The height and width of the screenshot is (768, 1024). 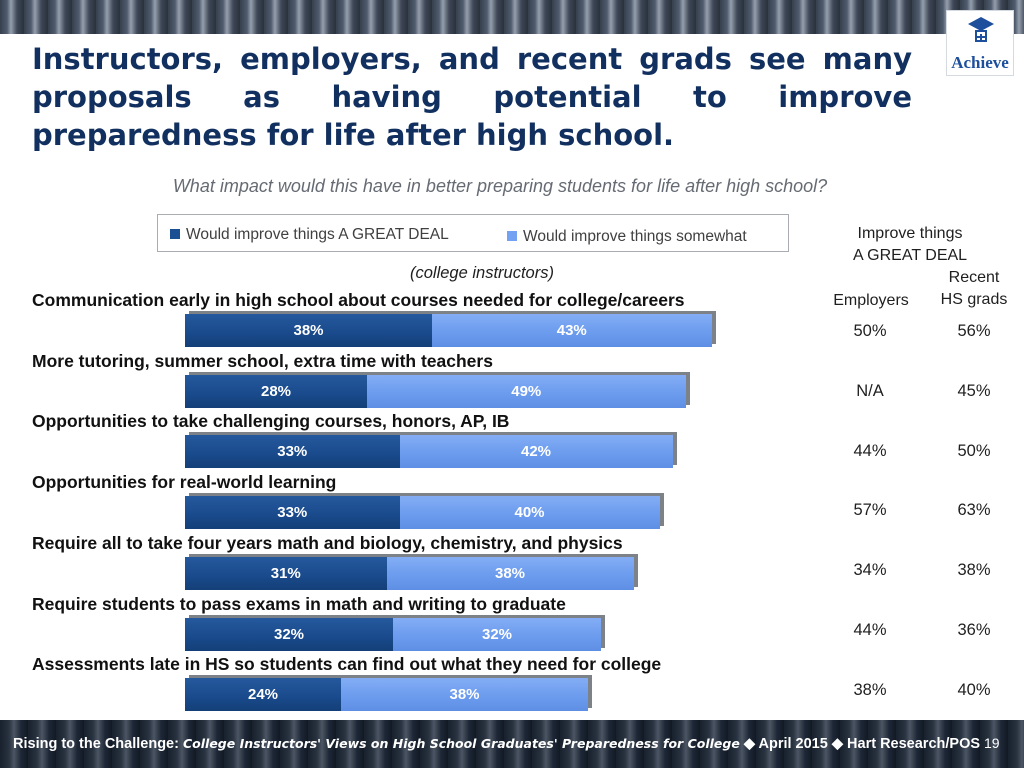 What do you see at coordinates (910, 233) in the screenshot?
I see `right-header-line1: Improve things` at bounding box center [910, 233].